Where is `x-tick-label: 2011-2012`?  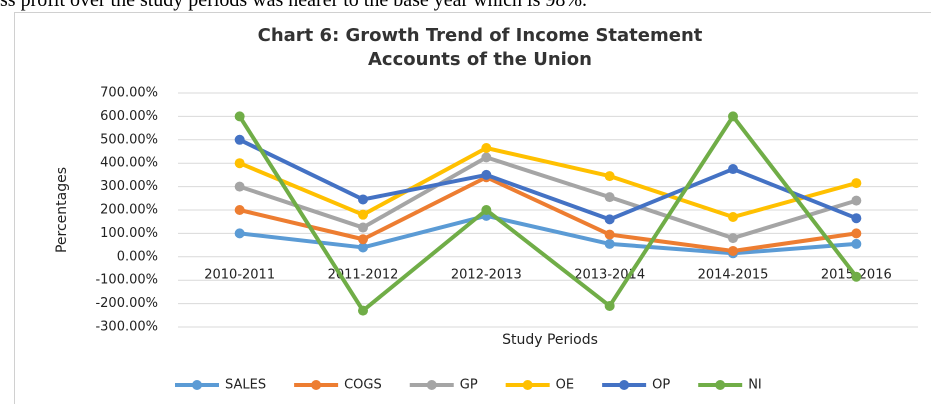
x-tick-label: 2011-2012 is located at coordinates (363, 274).